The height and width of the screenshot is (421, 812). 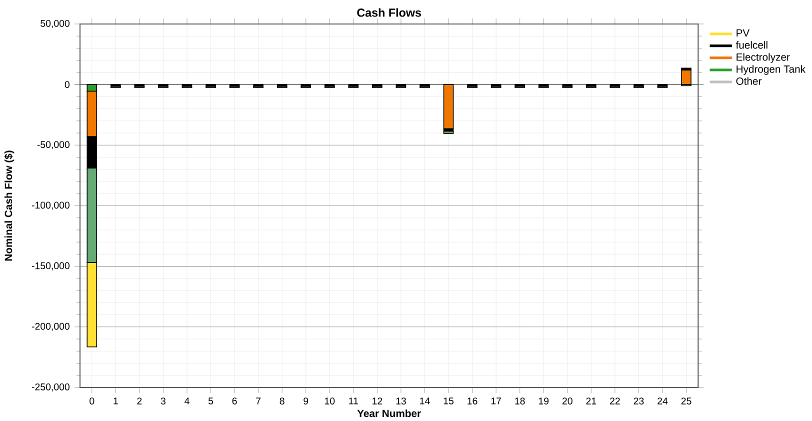 What do you see at coordinates (473, 400) in the screenshot?
I see `x-tick-label: 16` at bounding box center [473, 400].